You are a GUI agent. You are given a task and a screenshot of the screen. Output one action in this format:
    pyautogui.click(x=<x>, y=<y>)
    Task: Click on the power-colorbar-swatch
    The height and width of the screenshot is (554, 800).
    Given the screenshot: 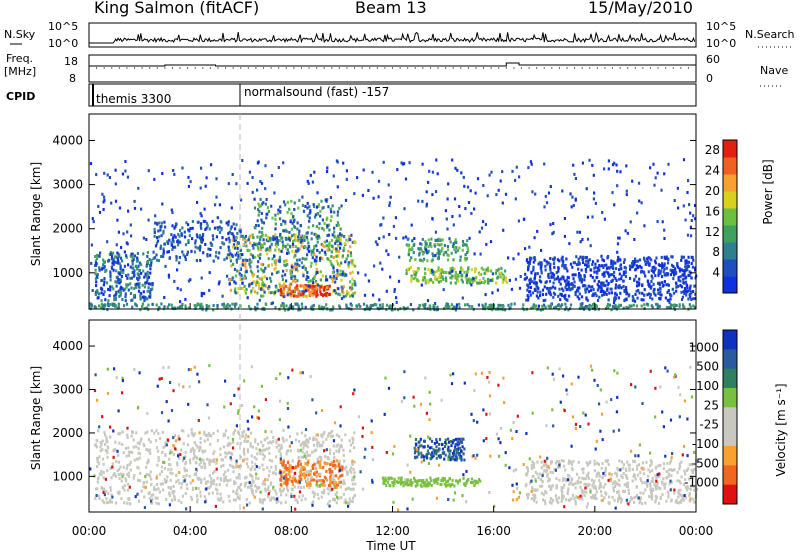 What is the action you would take?
    pyautogui.click(x=730, y=166)
    